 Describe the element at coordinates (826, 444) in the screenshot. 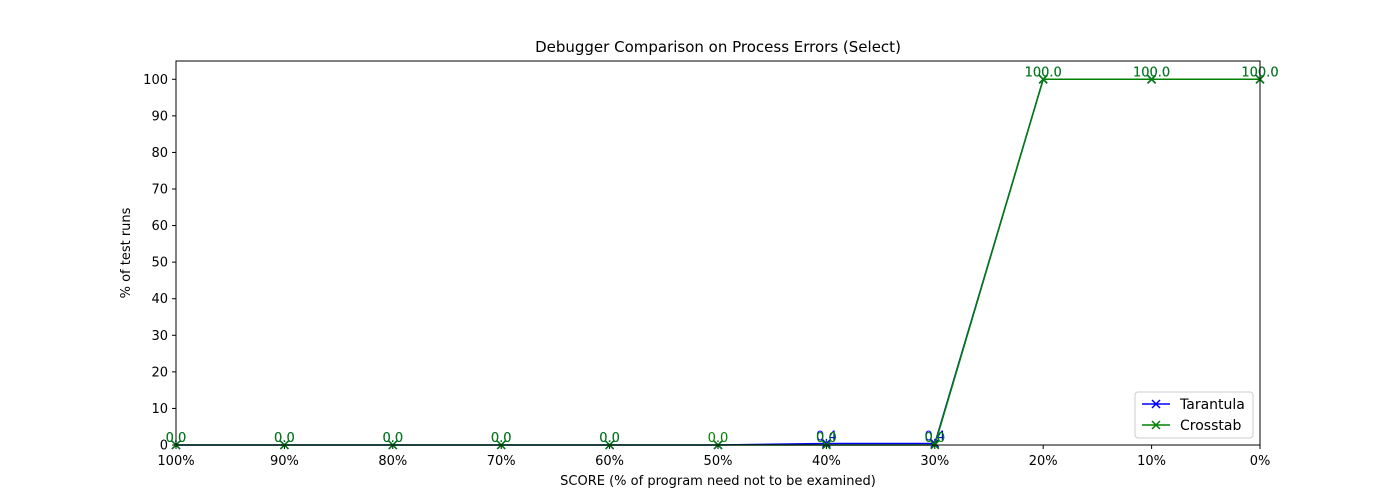

I see `data-point-tarantula` at that location.